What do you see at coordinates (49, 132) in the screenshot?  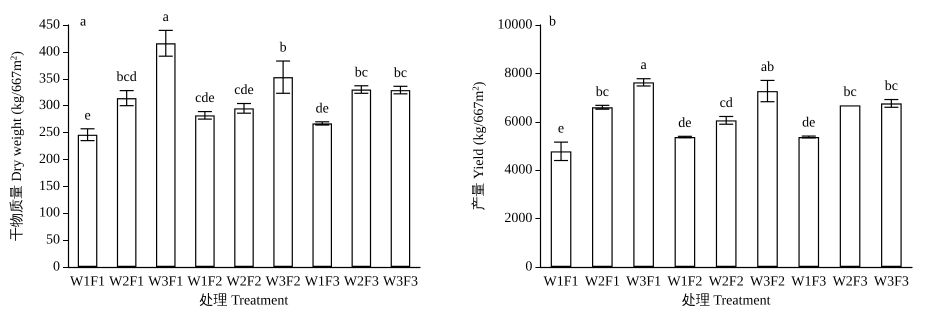 I see `y-tick-label: 250` at bounding box center [49, 132].